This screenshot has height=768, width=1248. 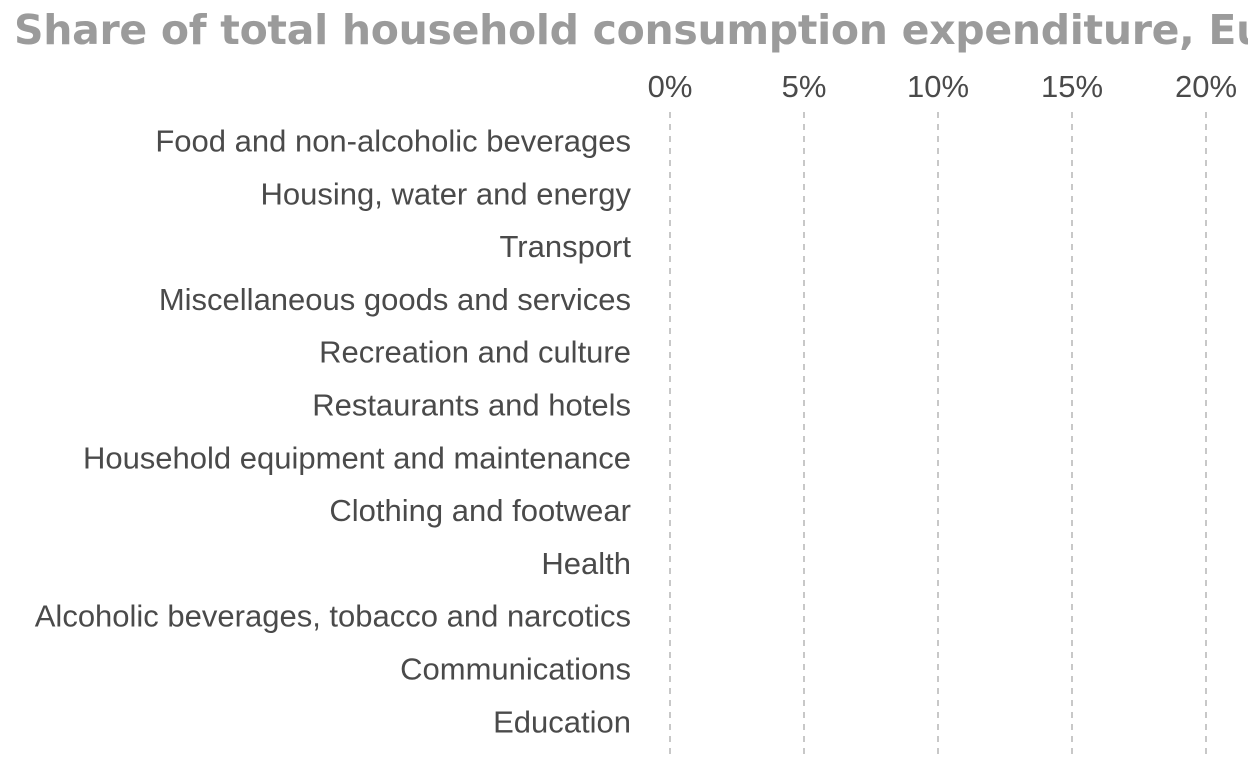 I want to click on x-tick-label: 5%, so click(x=804, y=86).